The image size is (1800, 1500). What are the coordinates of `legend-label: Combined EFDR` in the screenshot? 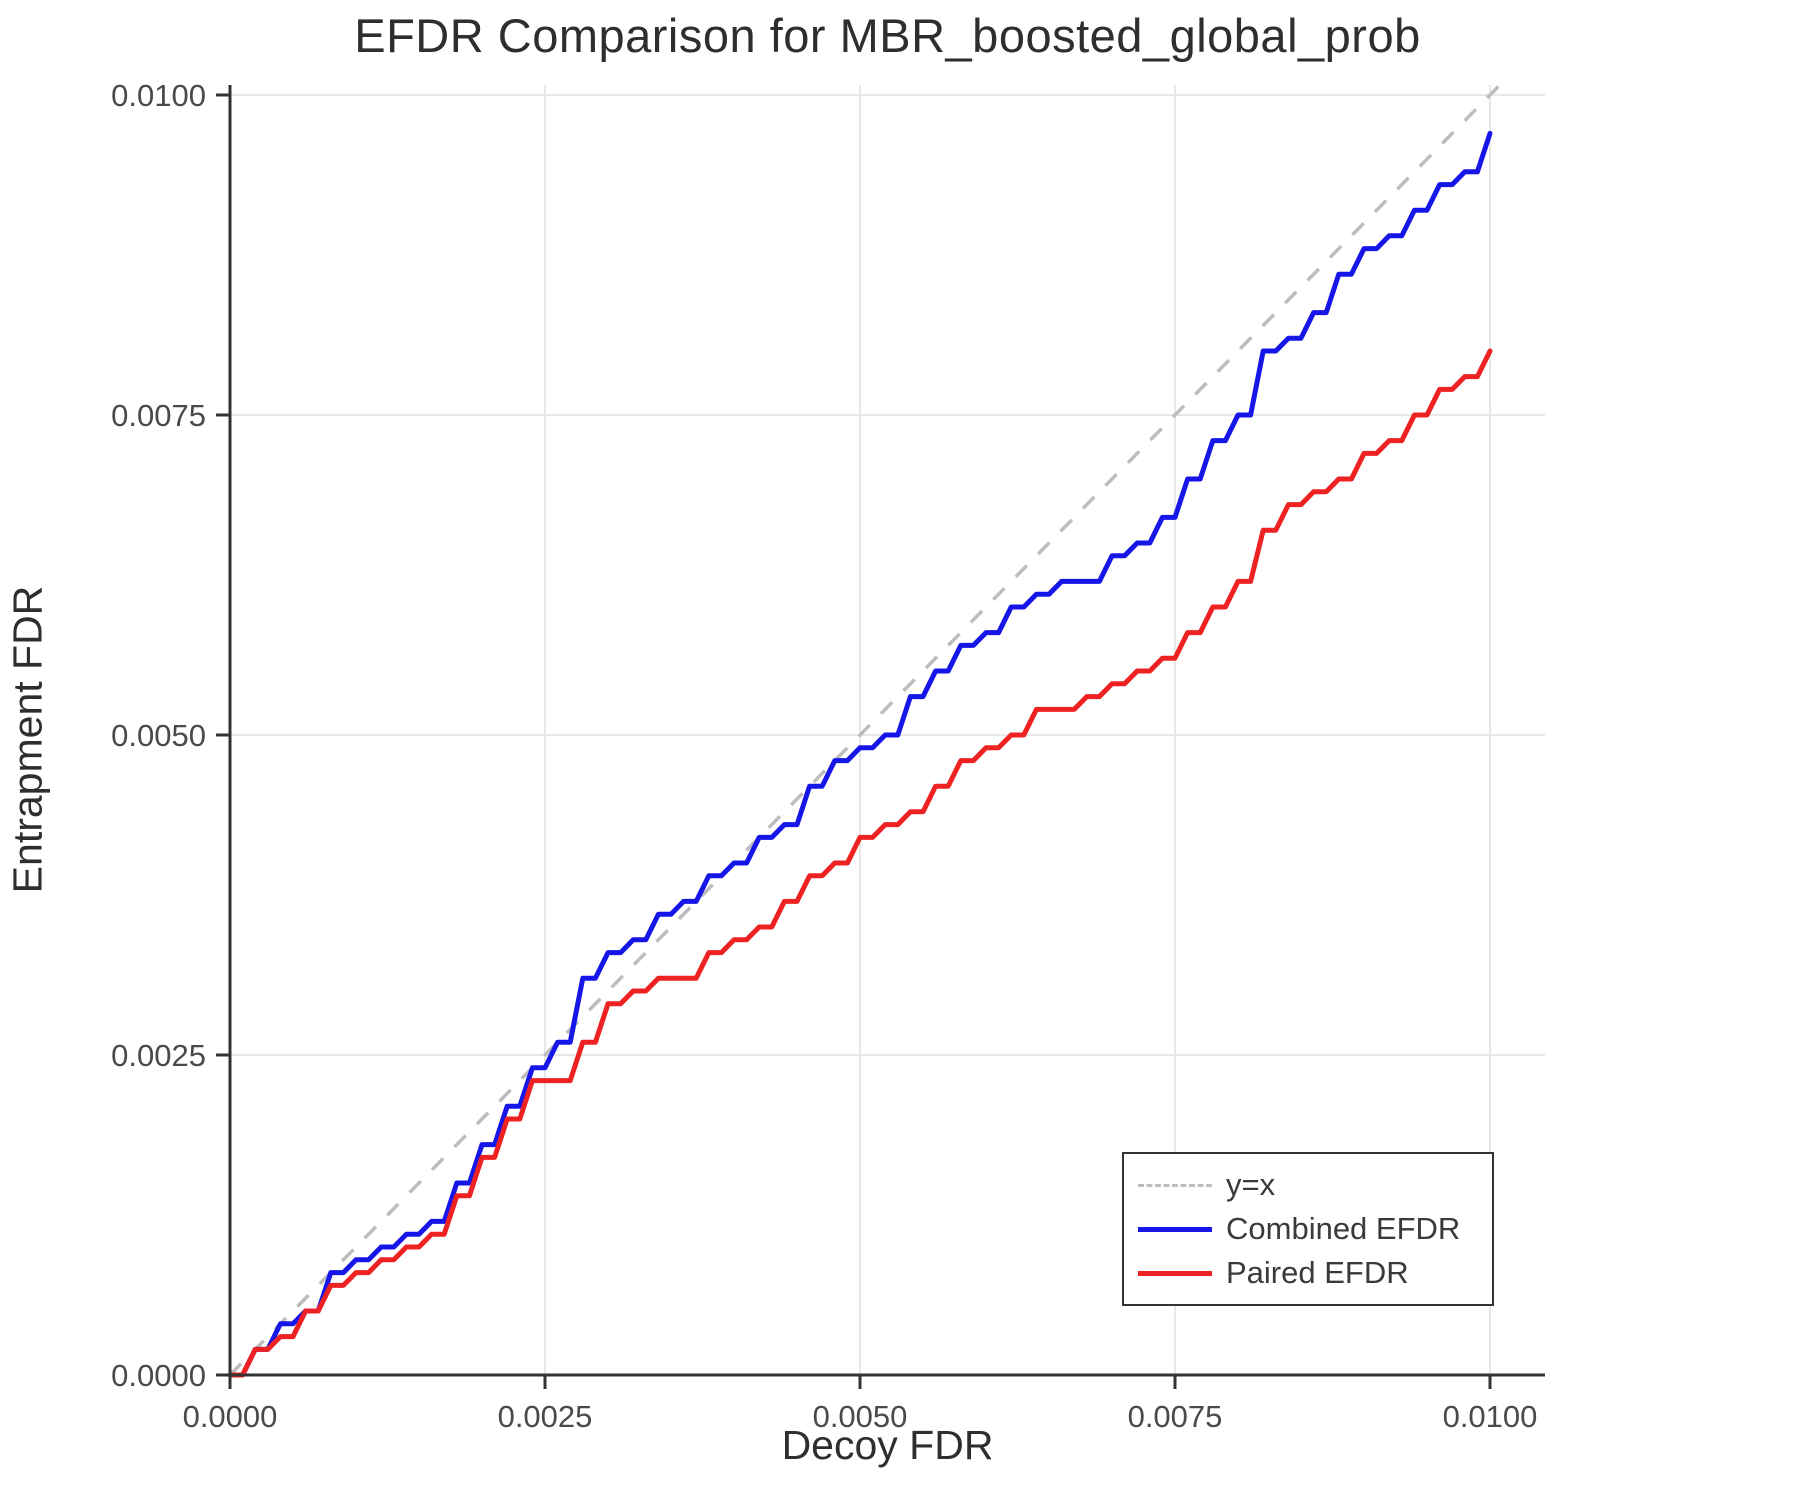 It's located at (1343, 1228).